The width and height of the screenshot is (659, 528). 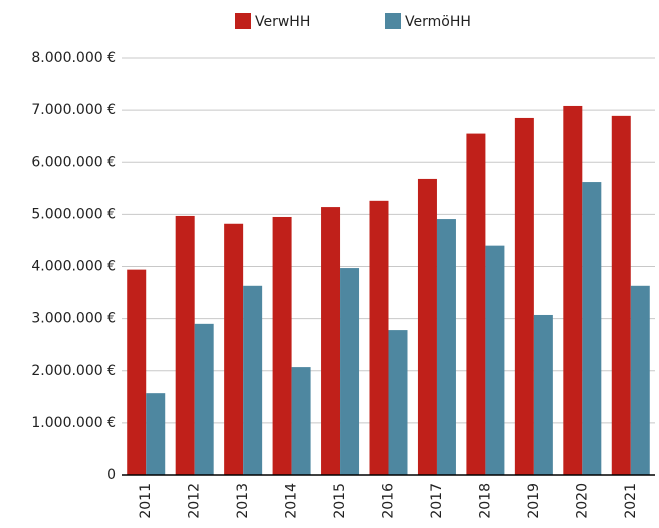 I want to click on y-tick-label: 0, so click(x=111, y=475).